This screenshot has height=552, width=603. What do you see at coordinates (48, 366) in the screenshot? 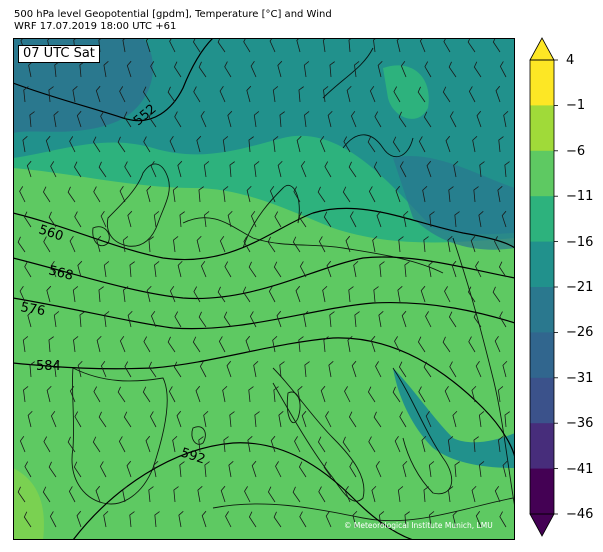
I see `contour-label-584: 584` at bounding box center [48, 366].